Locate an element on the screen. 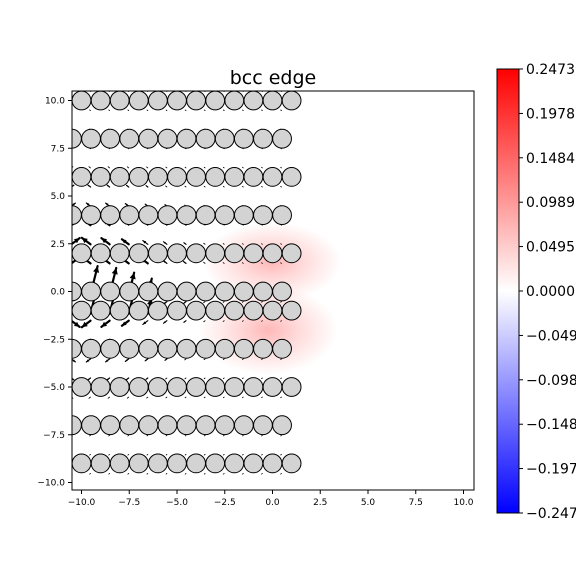 The image size is (576, 576). colorbar-tick-label: −0.0495 is located at coordinates (551, 336).